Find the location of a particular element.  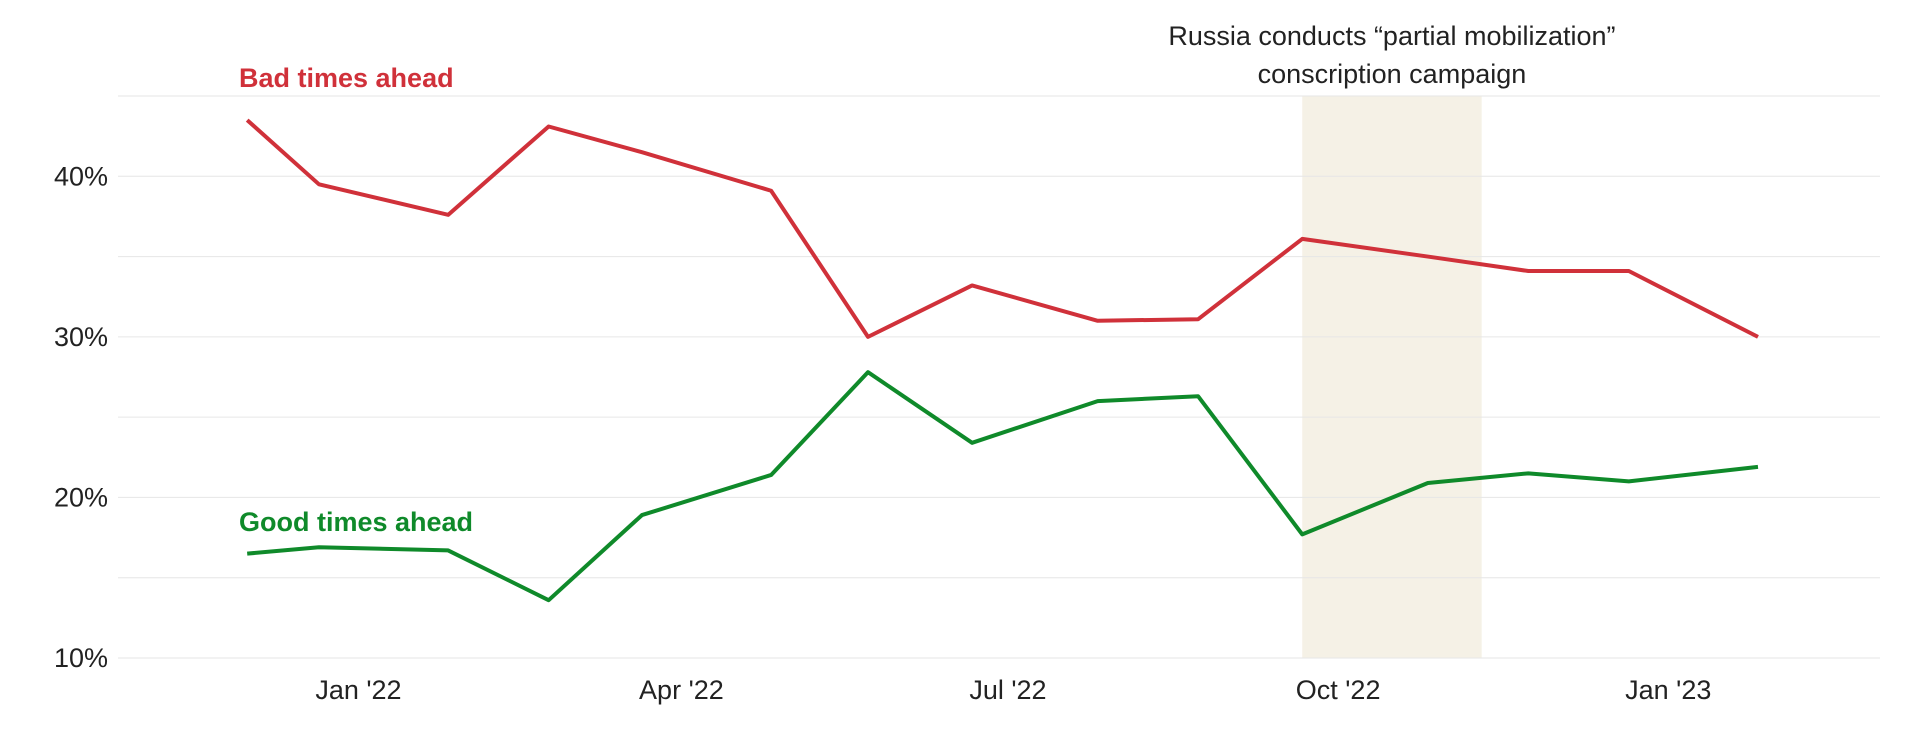

x-tick-label: Oct '22 is located at coordinates (1338, 690).